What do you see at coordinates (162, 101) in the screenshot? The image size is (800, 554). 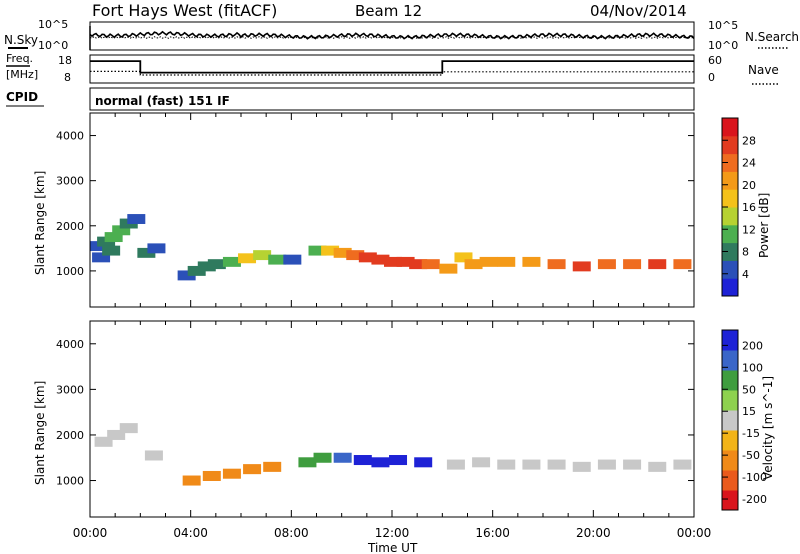 I see `cpid-text: normal (fast) 151 IF` at bounding box center [162, 101].